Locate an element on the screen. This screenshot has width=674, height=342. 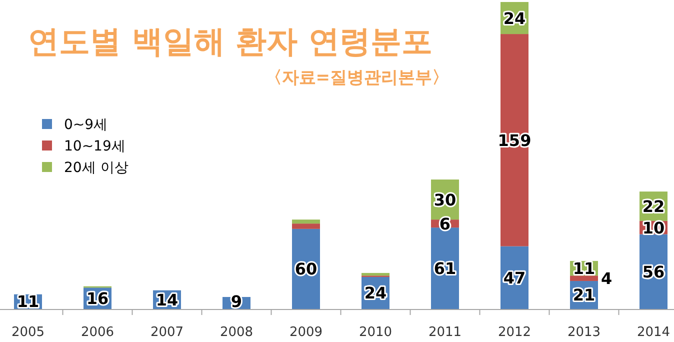
legend-label: 10~19세 is located at coordinates (95, 146).